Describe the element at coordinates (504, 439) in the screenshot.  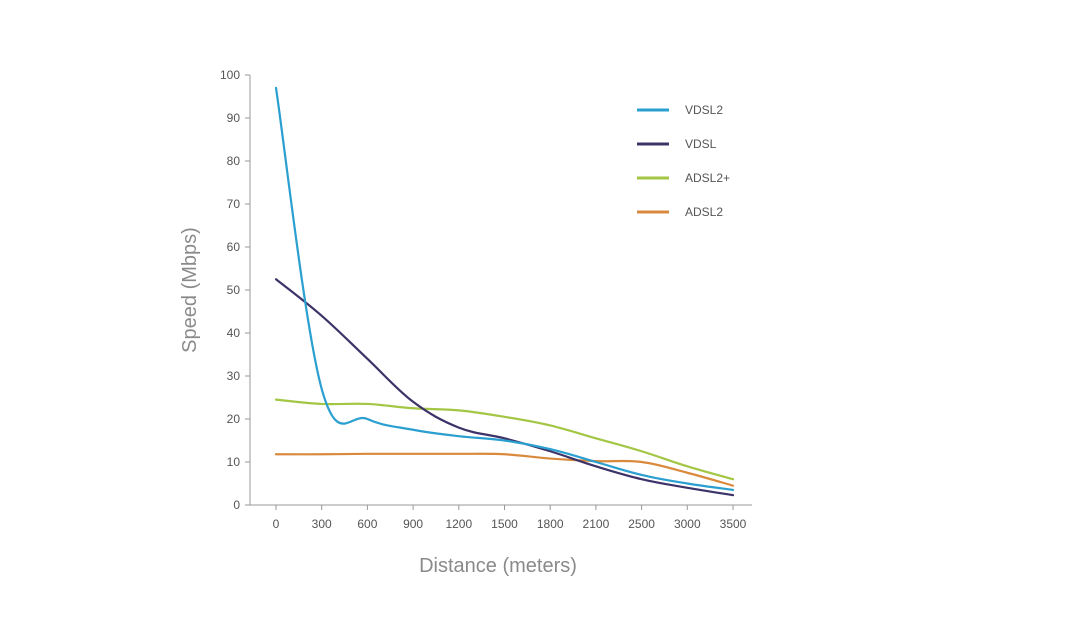
I see `series-line-adsl2-` at that location.